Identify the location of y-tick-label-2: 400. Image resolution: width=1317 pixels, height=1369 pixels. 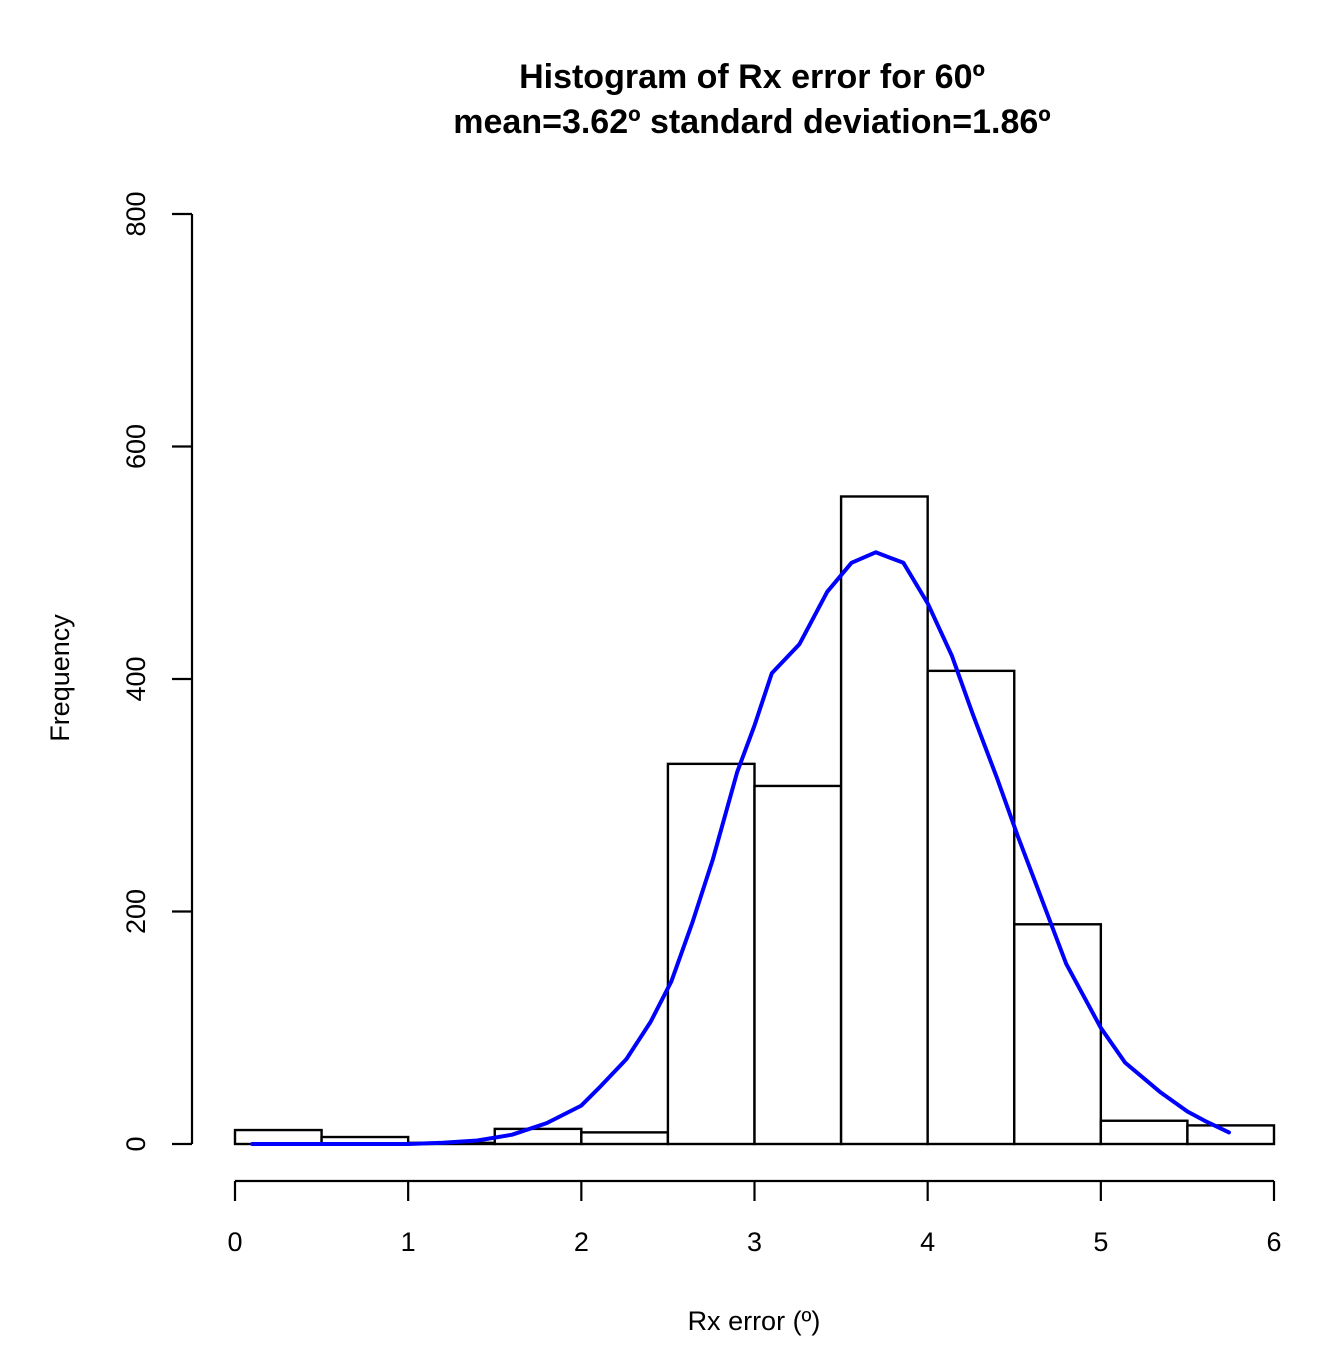
(136, 678).